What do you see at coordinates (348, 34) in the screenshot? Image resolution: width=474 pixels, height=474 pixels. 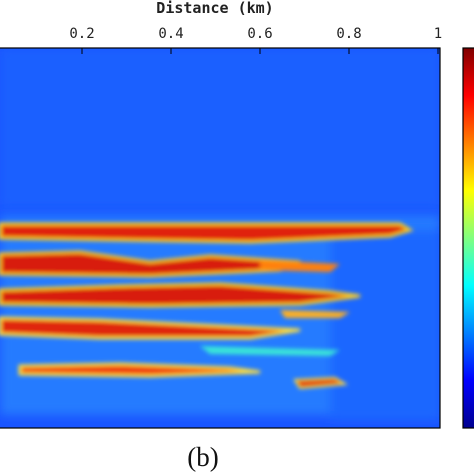 I see `x-tick-label: 0.8` at bounding box center [348, 34].